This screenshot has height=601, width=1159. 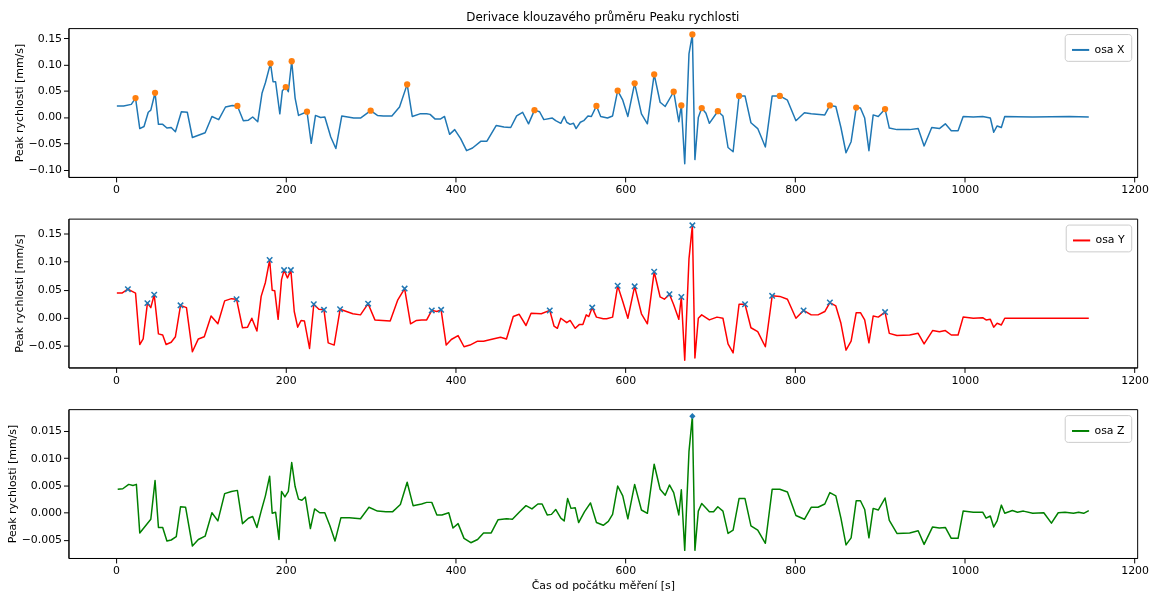 What do you see at coordinates (1109, 430) in the screenshot?
I see `legend-label: osa Z` at bounding box center [1109, 430].